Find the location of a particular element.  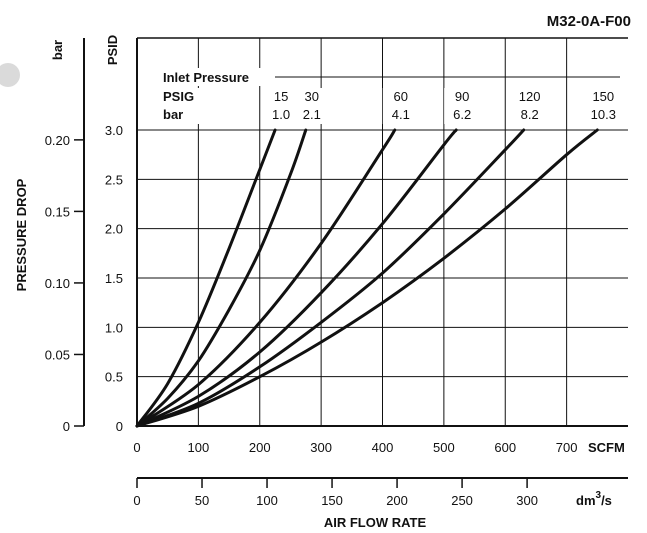

x-tick-label: 100 is located at coordinates (199, 447).